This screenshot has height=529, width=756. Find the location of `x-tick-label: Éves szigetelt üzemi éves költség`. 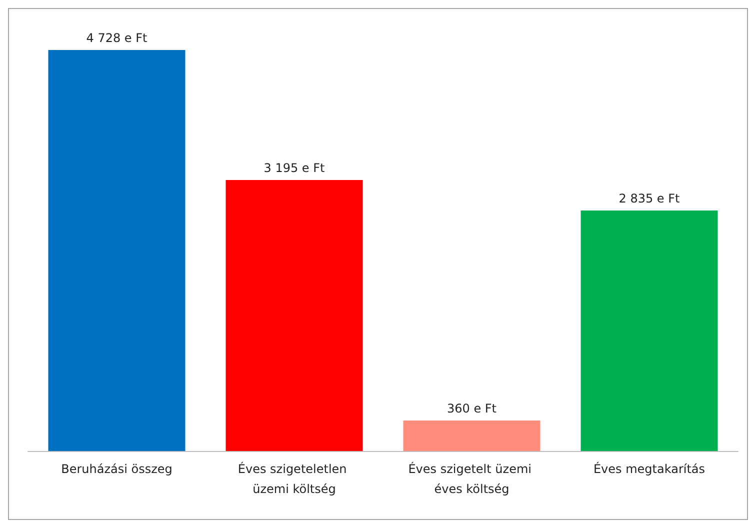

x-tick-label: Éves szigetelt üzemi éves költség is located at coordinates (472, 478).